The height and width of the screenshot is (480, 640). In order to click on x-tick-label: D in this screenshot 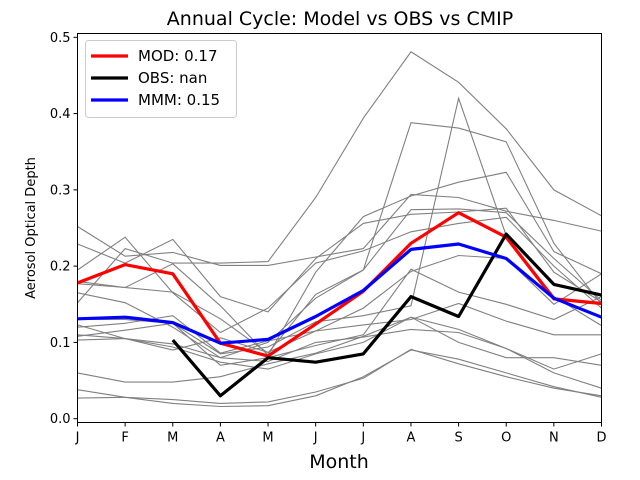, I will do `click(601, 438)`.